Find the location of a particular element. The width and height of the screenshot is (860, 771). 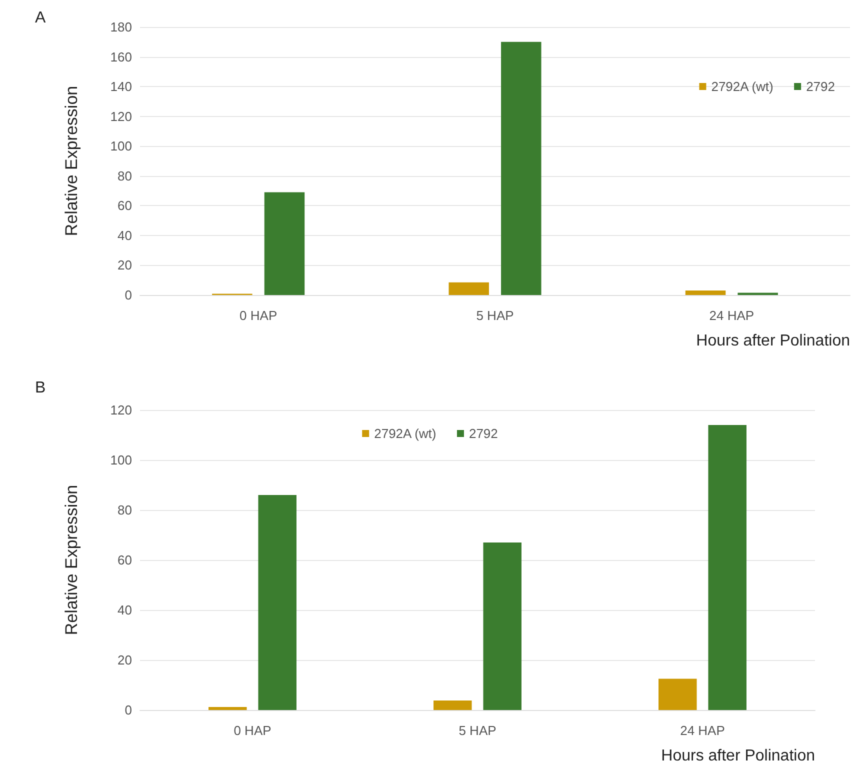

chart-title: B is located at coordinates (40, 388).